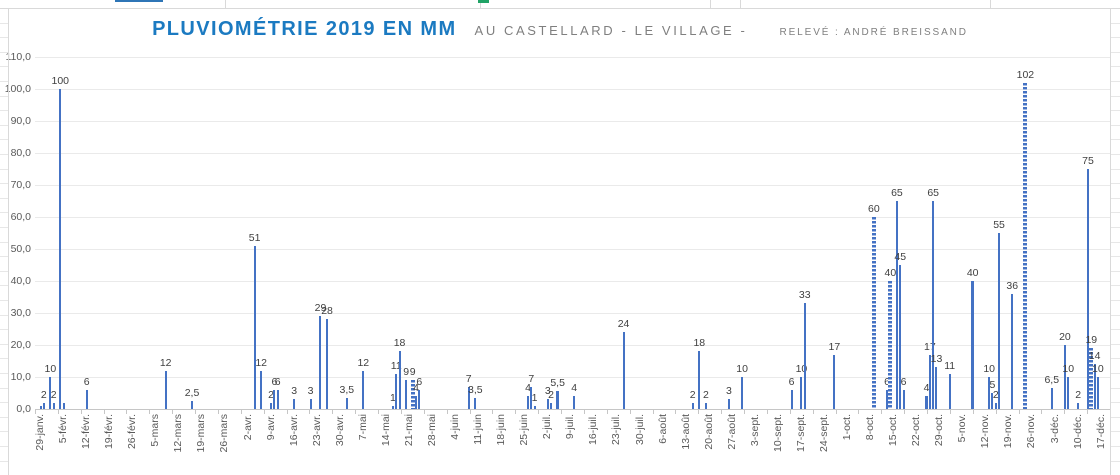 The width and height of the screenshot is (1120, 475). I want to click on x-axis-label: 25-juin, so click(524, 430).